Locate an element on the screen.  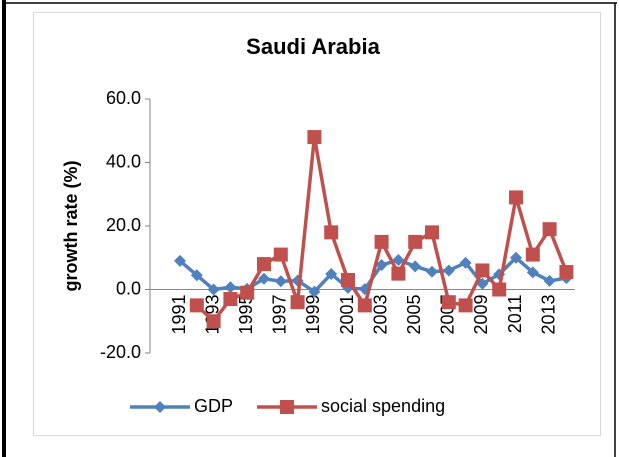
x-tick-label: 2001 is located at coordinates (347, 315).